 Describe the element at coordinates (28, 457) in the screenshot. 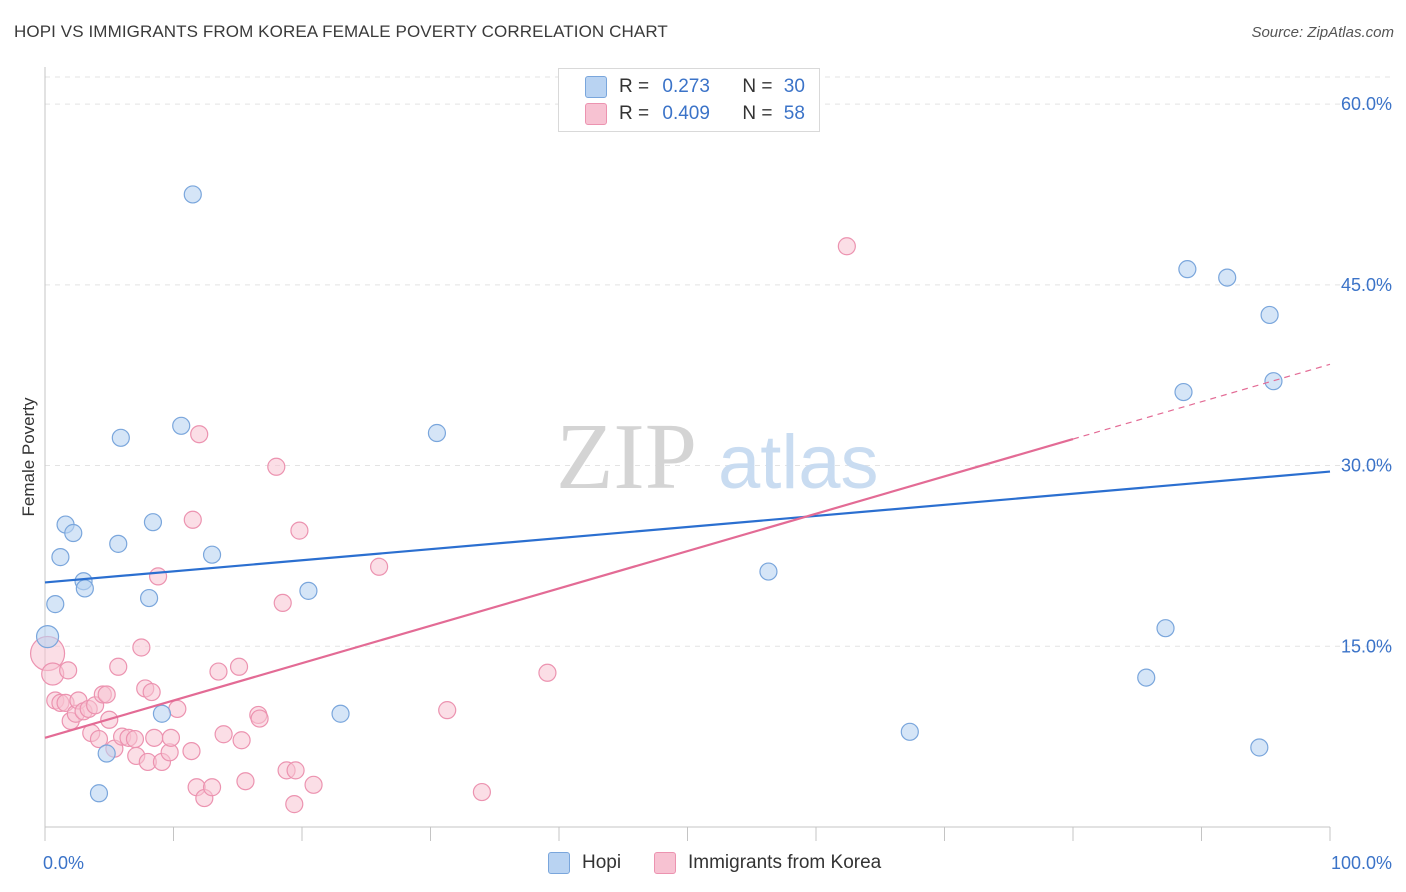

I see `y-axis-label: Female Poverty` at that location.